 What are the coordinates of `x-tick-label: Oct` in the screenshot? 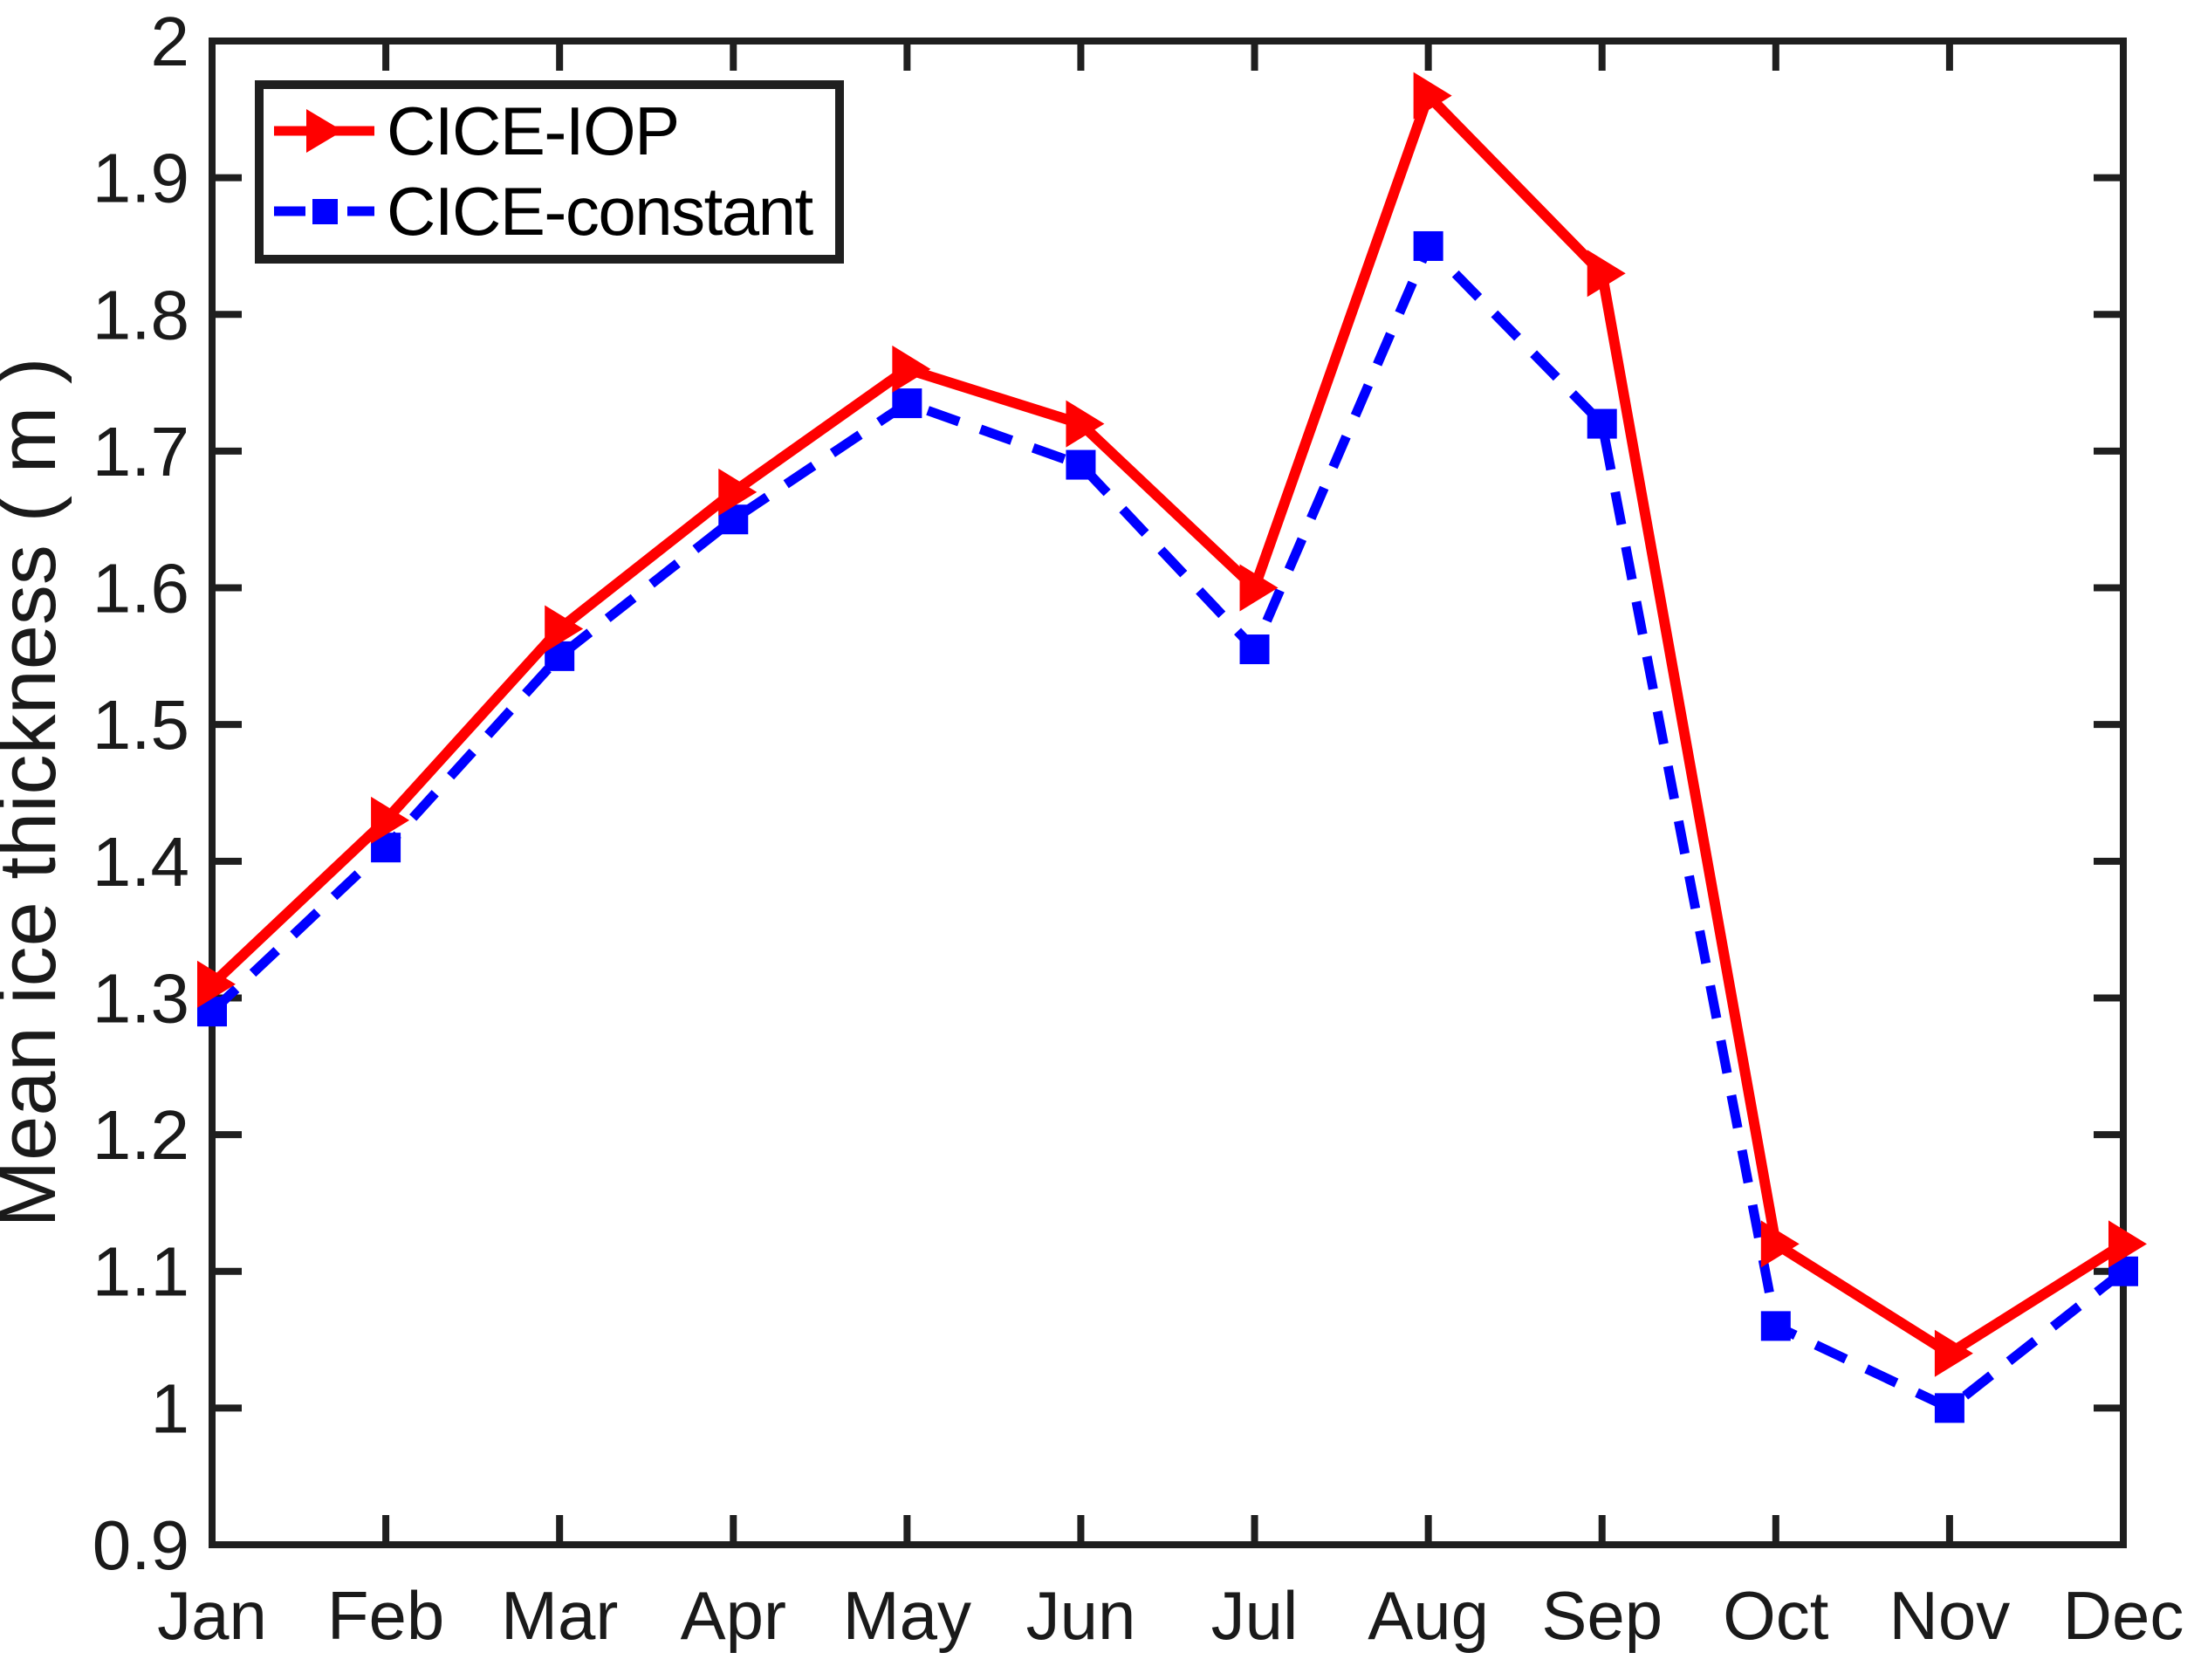 It's located at (1776, 1615).